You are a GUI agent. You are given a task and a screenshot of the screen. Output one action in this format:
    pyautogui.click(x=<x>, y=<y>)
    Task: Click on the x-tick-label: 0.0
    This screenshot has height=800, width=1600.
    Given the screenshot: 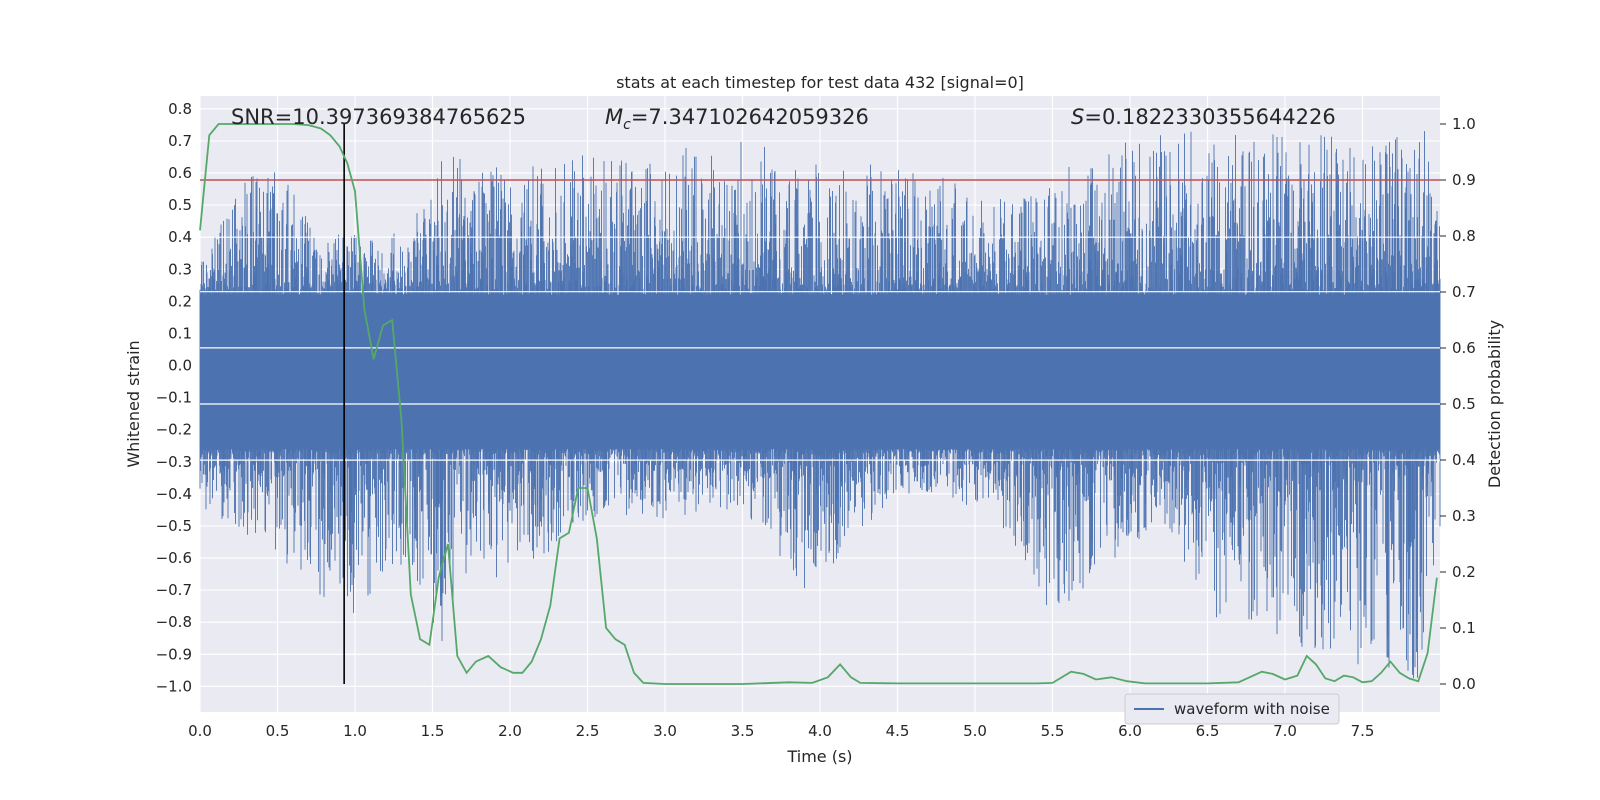 What is the action you would take?
    pyautogui.click(x=200, y=731)
    